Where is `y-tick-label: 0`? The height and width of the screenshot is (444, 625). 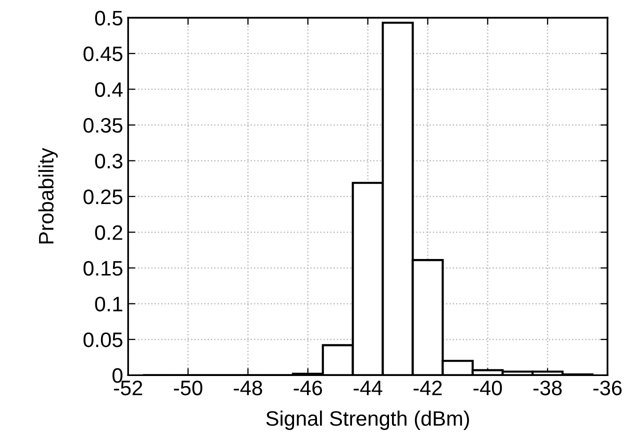
y-tick-label: 0 is located at coordinates (117, 375).